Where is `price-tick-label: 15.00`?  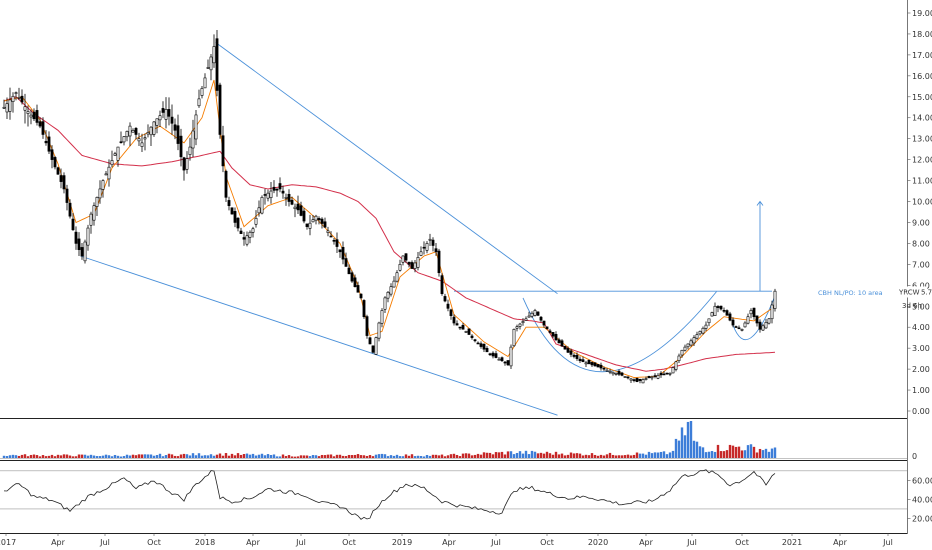
price-tick-label: 15.00 is located at coordinates (922, 97).